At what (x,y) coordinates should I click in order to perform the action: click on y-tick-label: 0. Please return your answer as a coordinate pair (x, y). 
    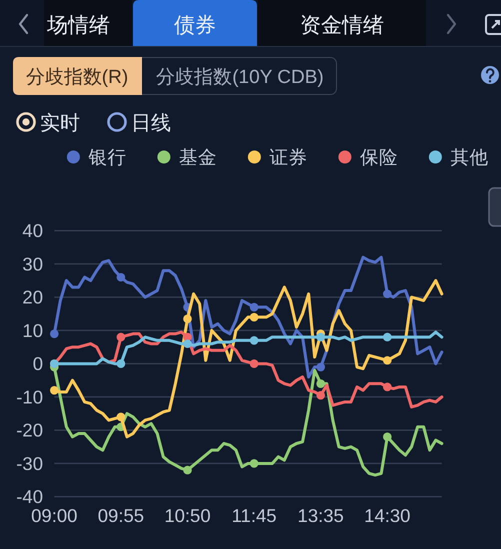
    Looking at the image, I should click on (37, 363).